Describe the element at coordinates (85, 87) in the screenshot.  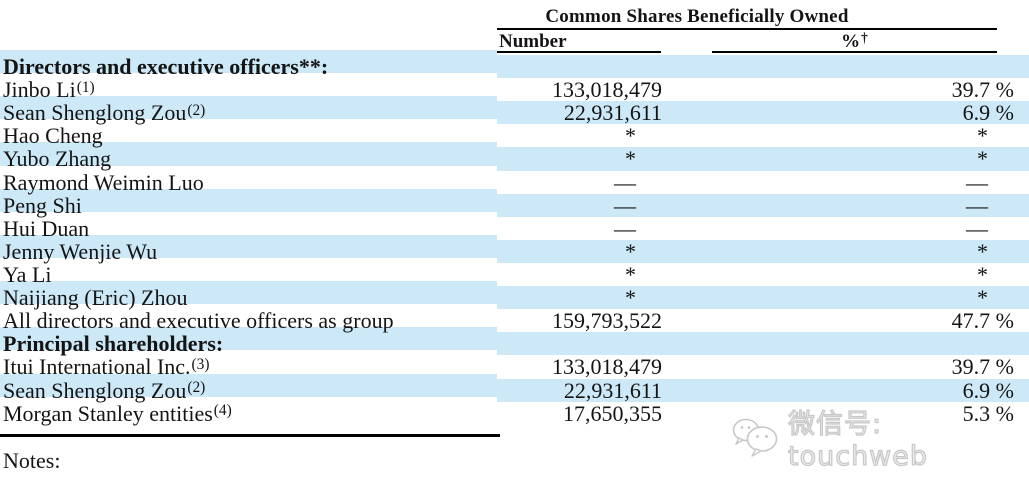
I see `footnote-marker: (1)` at that location.